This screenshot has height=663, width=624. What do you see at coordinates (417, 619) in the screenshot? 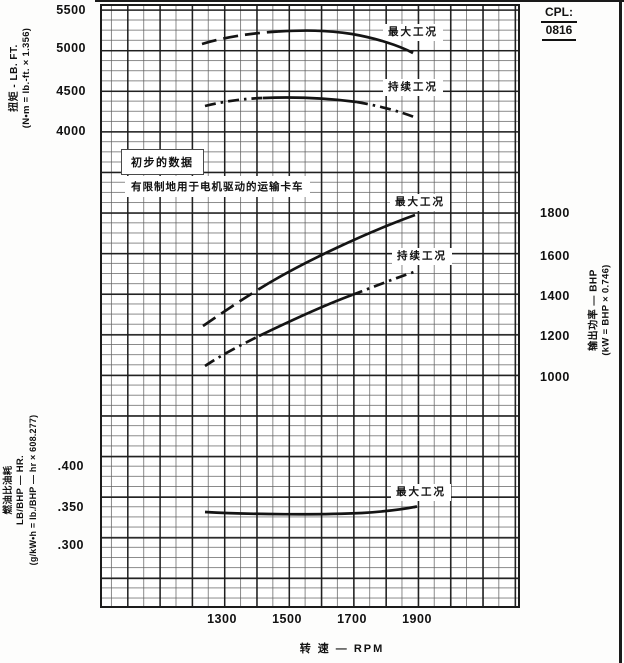
I see `rpm-tick-1900: 1900` at bounding box center [417, 619].